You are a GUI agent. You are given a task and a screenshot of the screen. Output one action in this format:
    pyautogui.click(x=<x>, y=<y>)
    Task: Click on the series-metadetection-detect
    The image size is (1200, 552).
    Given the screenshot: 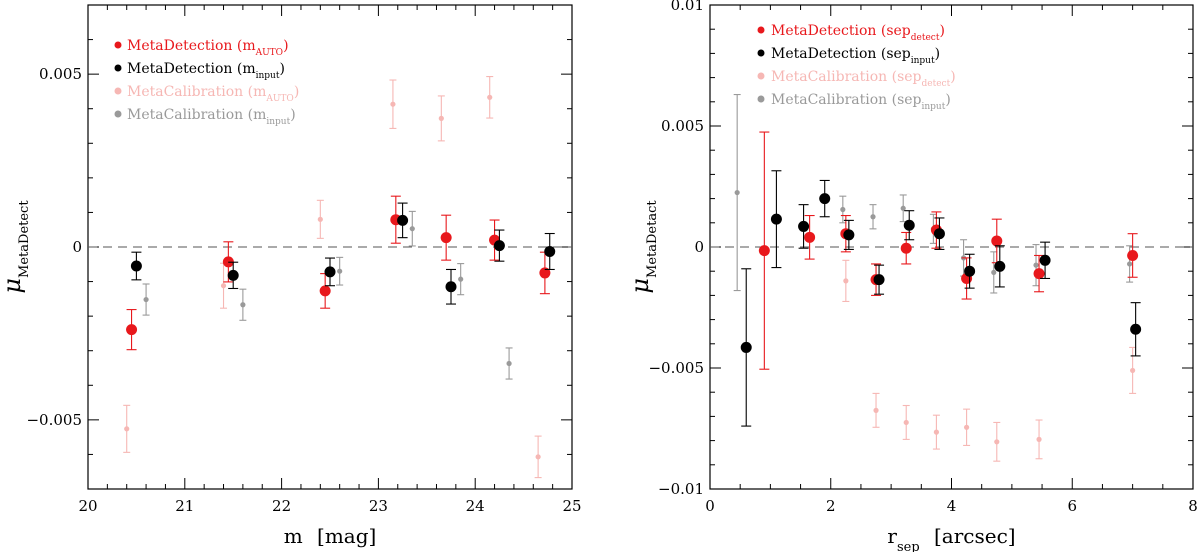 What is the action you would take?
    pyautogui.click(x=948, y=250)
    